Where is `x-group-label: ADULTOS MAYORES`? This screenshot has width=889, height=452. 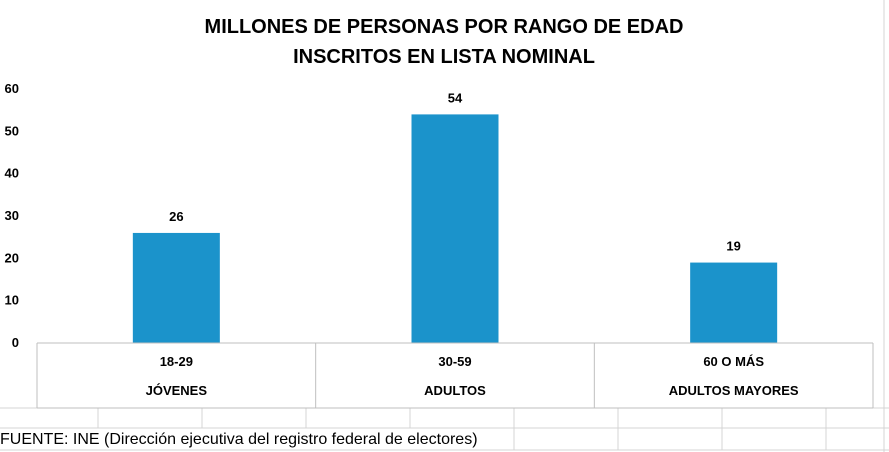
x-group-label: ADULTOS MAYORES is located at coordinates (734, 390).